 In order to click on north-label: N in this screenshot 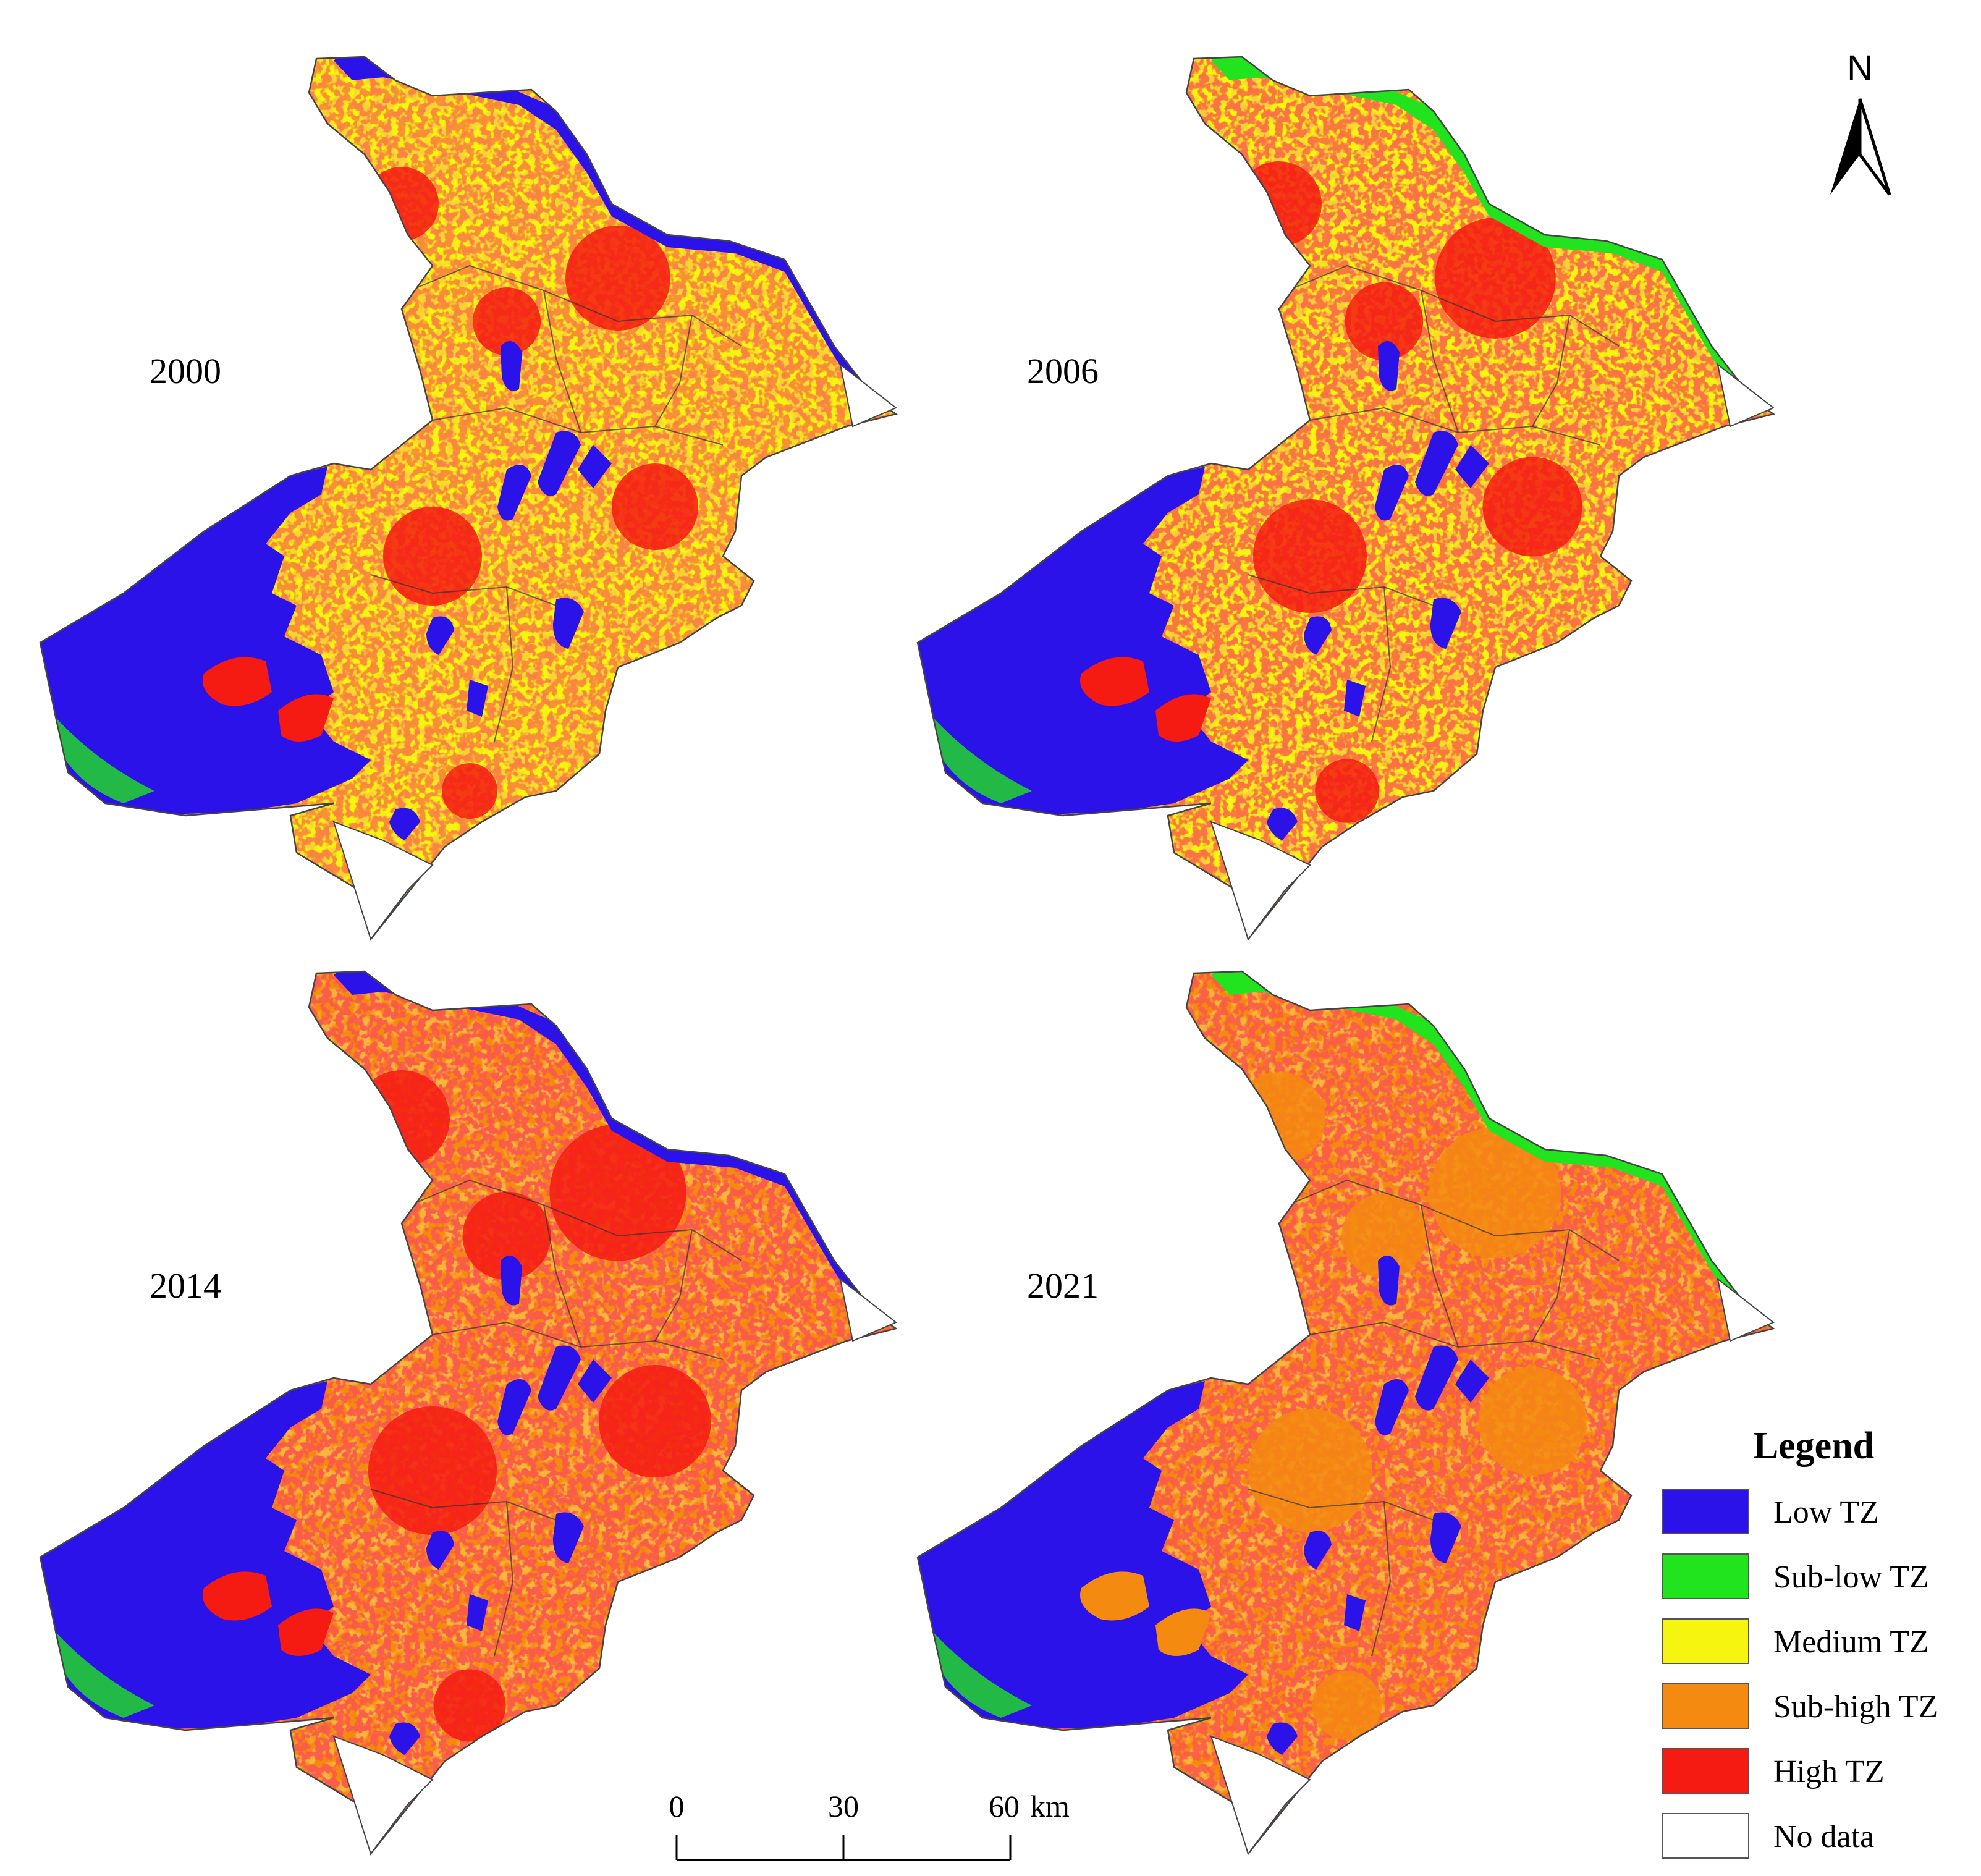, I will do `click(1860, 68)`.